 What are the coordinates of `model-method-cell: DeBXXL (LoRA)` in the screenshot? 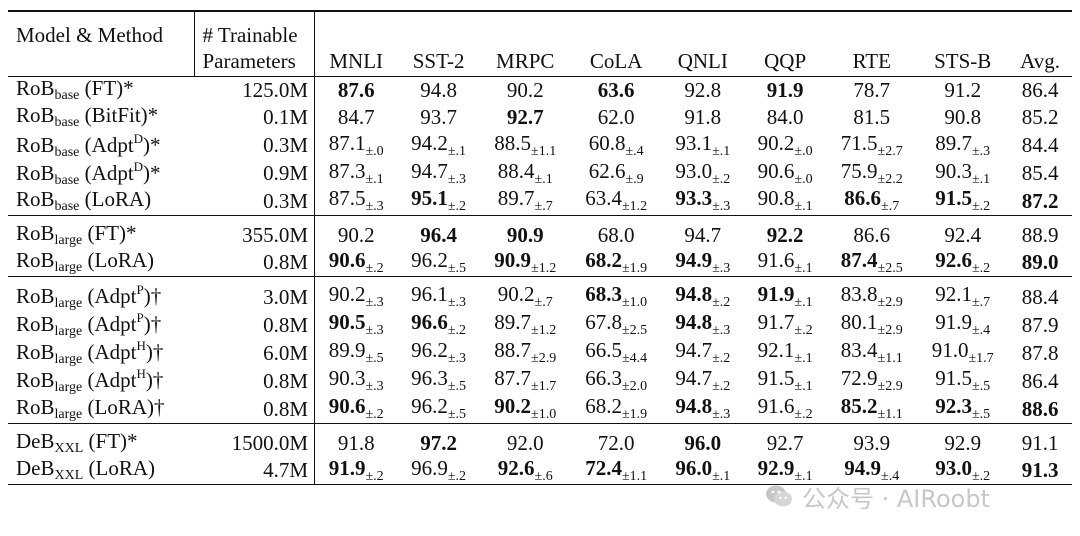 It's located at (101, 471).